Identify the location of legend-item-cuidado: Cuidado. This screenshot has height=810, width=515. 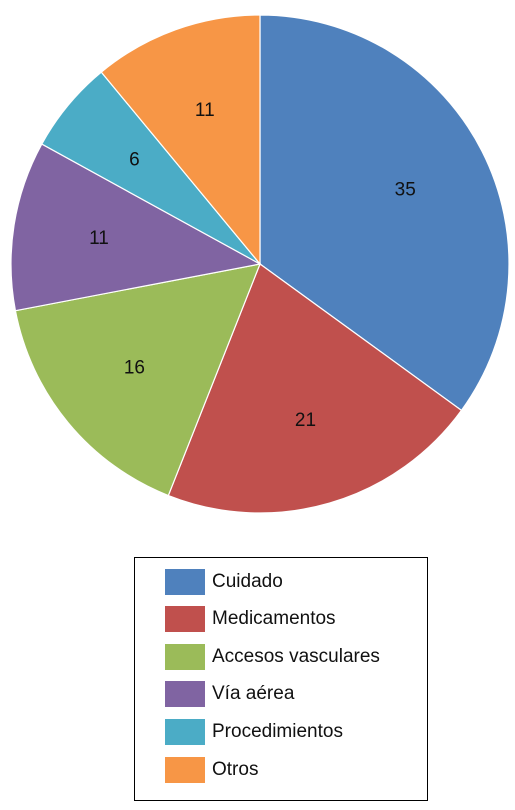
(224, 582).